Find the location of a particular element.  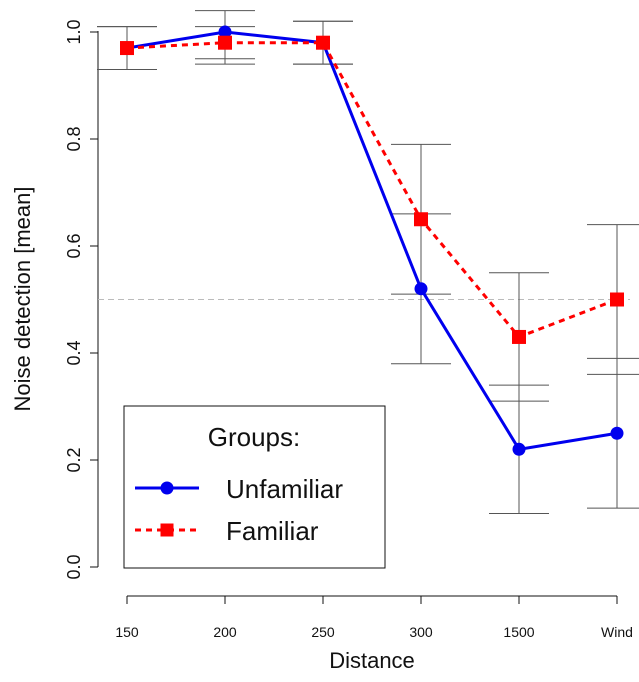

x-tick-label: Wind is located at coordinates (617, 632).